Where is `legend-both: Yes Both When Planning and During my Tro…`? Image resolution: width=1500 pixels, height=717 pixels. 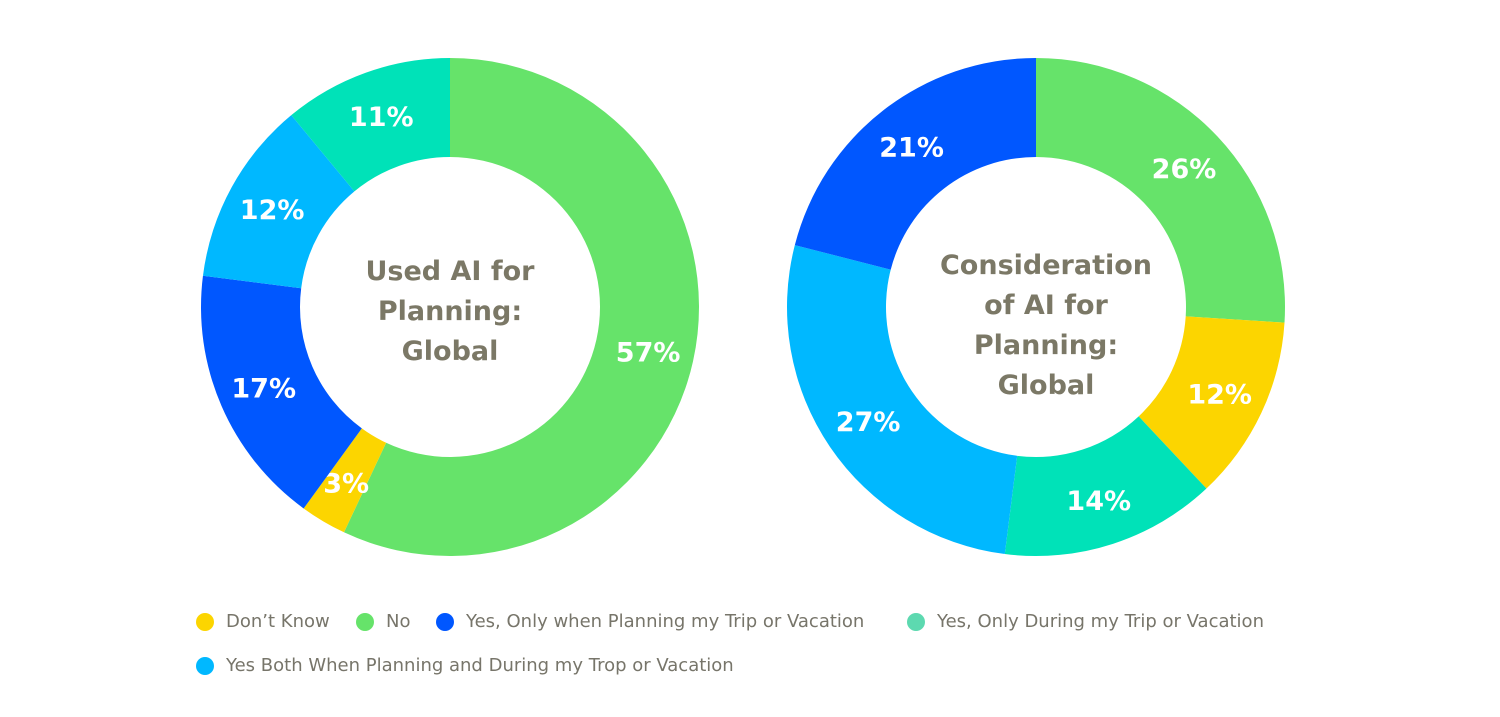
legend-both: Yes Both When Planning and During my Tro… is located at coordinates (465, 665).